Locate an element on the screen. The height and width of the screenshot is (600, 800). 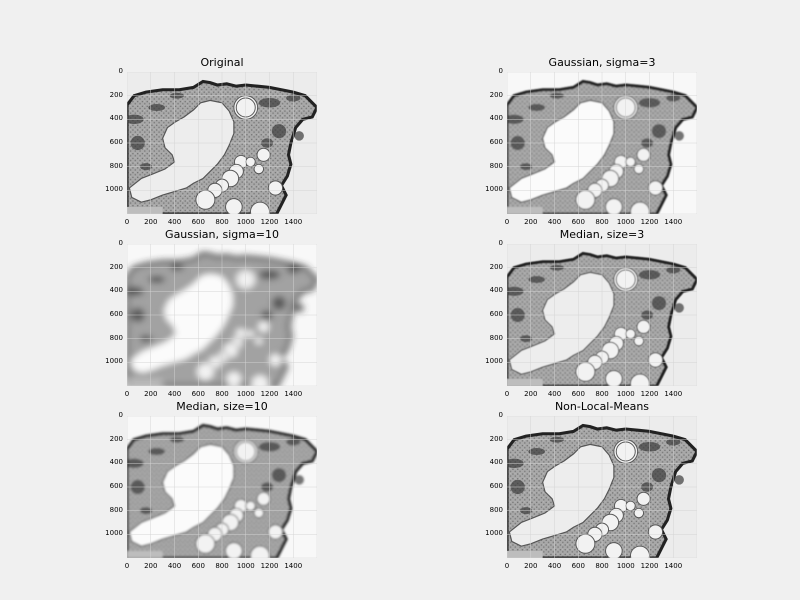
subplot-title: Median, size=10 is located at coordinates (222, 406).